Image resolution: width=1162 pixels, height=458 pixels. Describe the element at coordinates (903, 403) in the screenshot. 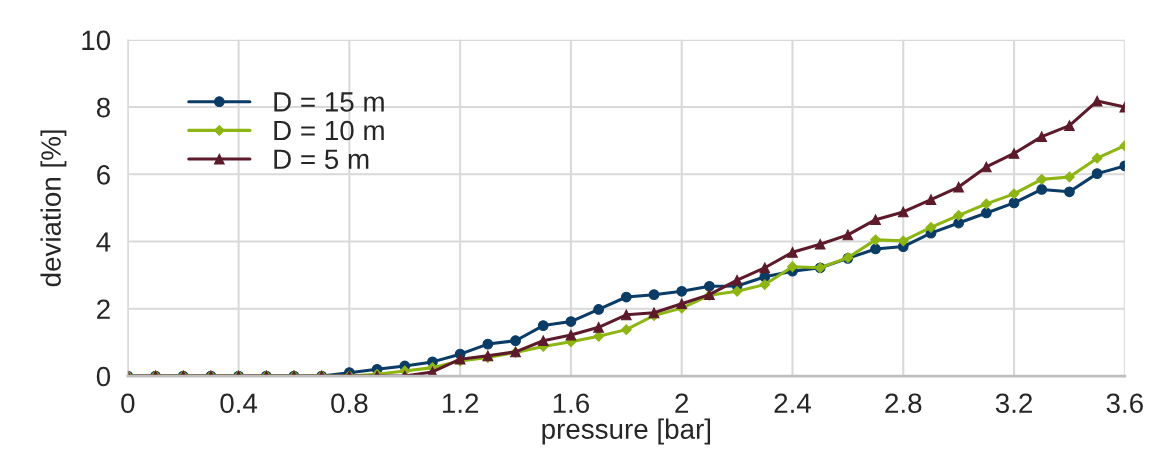

I see `x-tick-label: 2.8` at that location.